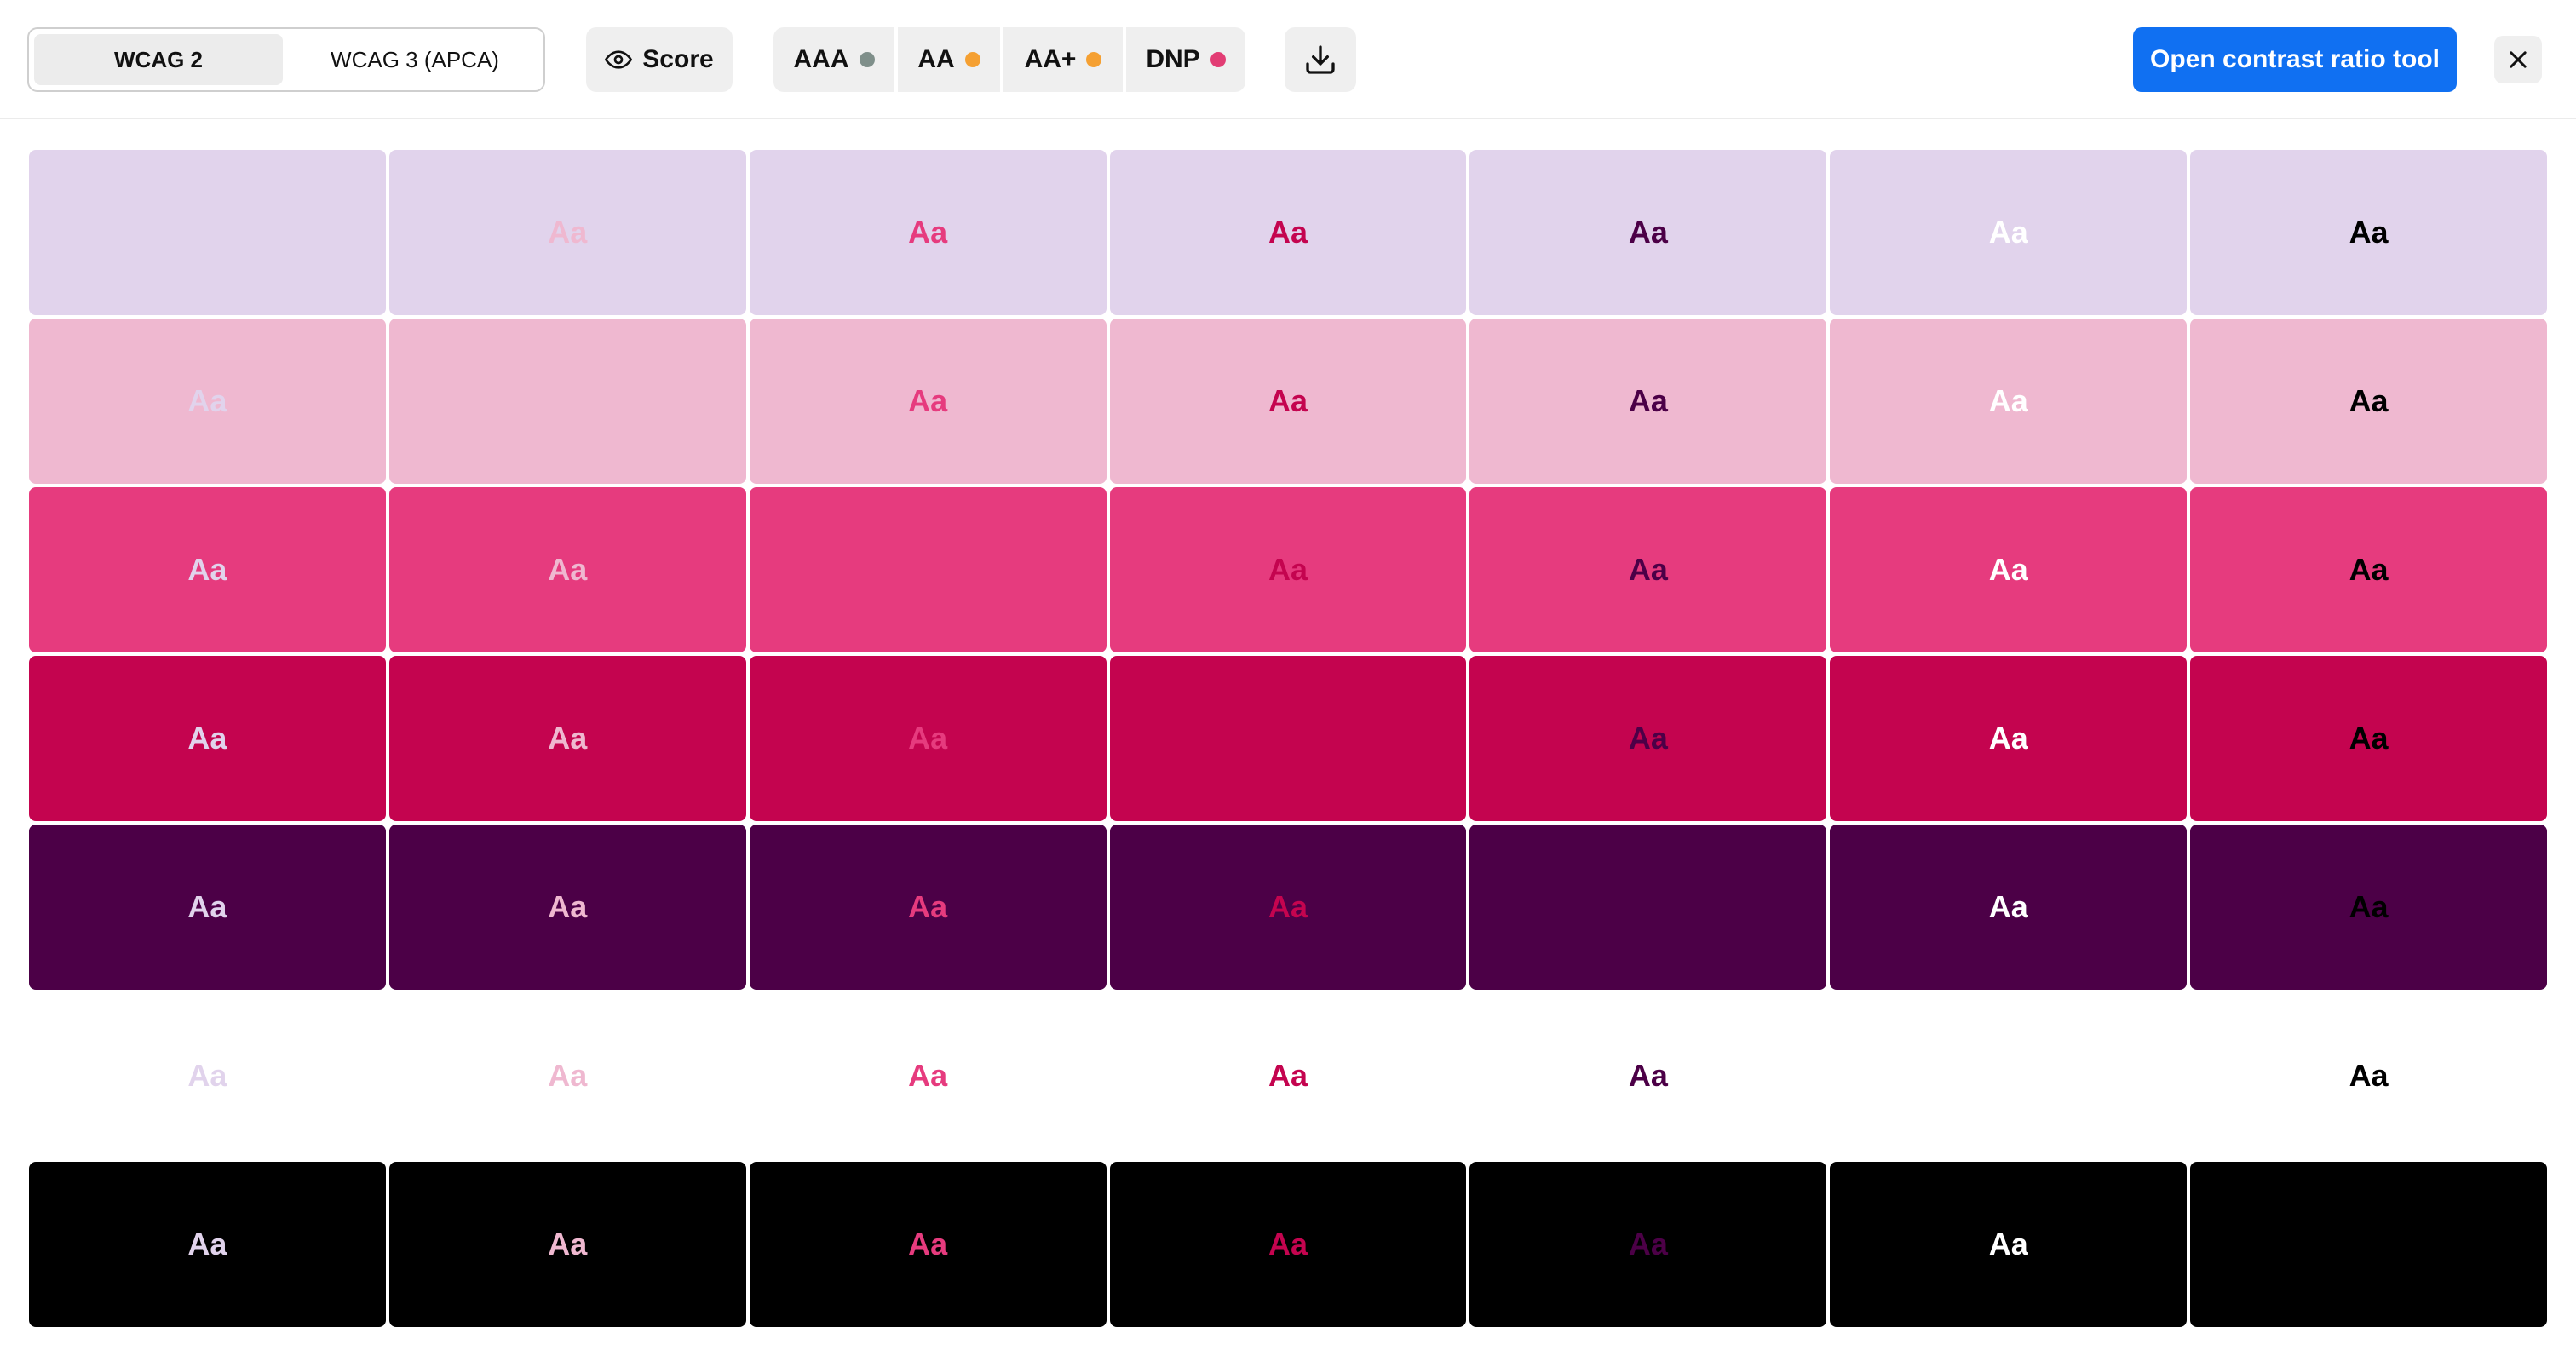 The image size is (2576, 1356). What do you see at coordinates (208, 401) in the screenshot?
I see `swatch-light-pink-on-lavender: Aa` at bounding box center [208, 401].